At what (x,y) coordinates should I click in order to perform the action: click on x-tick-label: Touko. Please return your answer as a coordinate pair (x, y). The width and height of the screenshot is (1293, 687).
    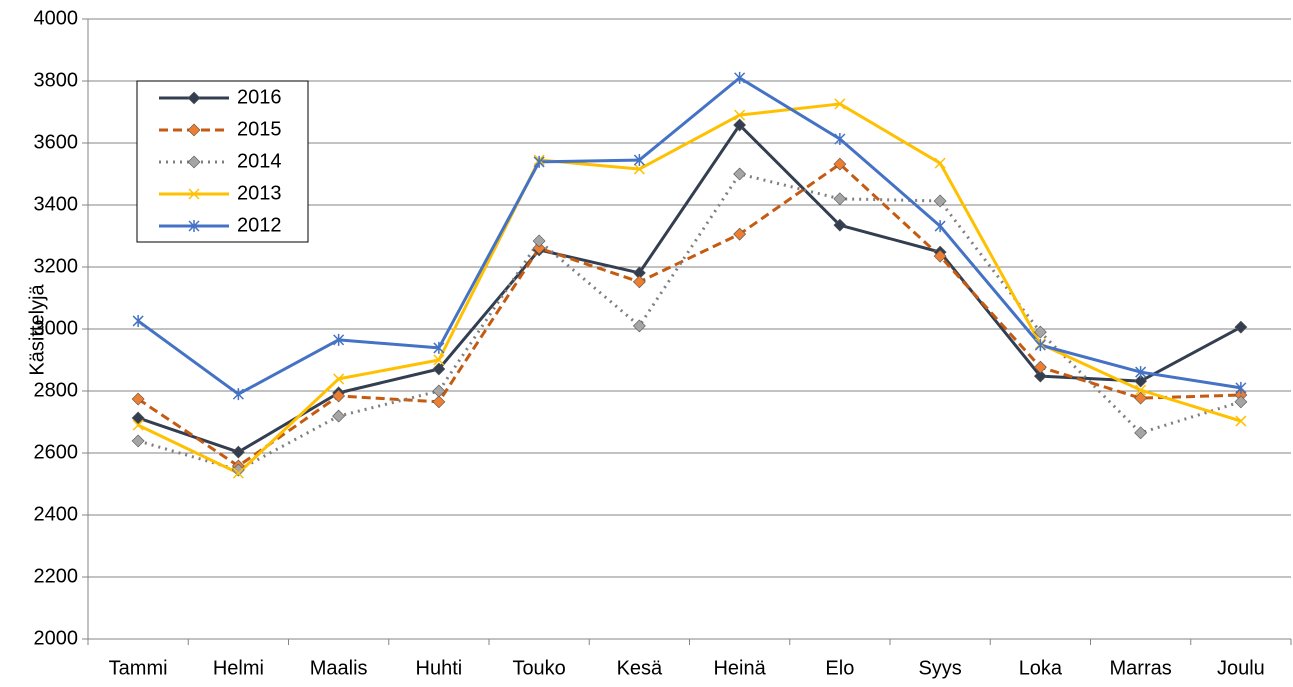
    Looking at the image, I should click on (538, 668).